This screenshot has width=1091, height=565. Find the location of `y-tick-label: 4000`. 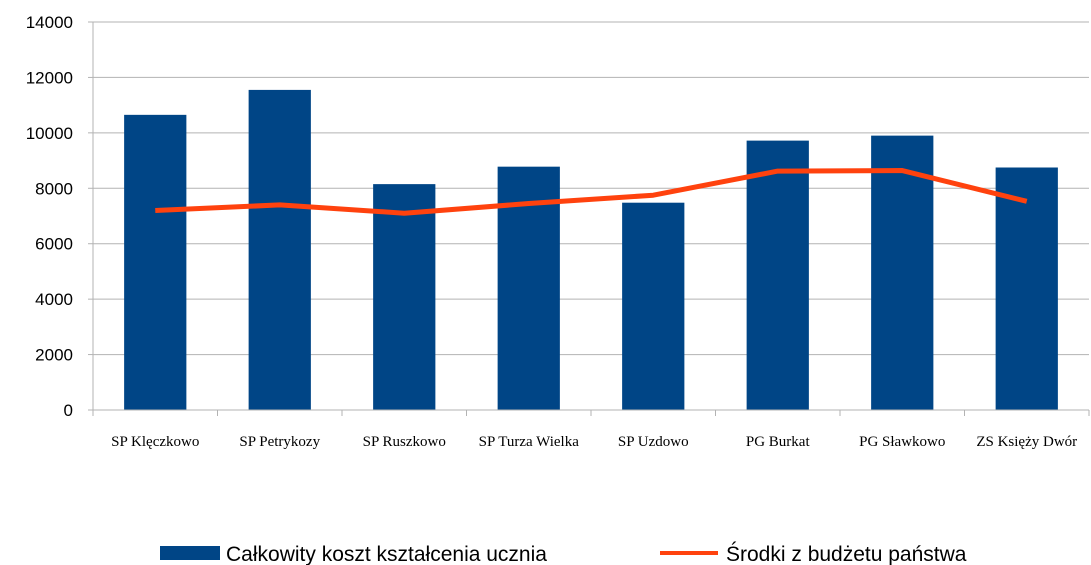

y-tick-label: 4000 is located at coordinates (54, 299).